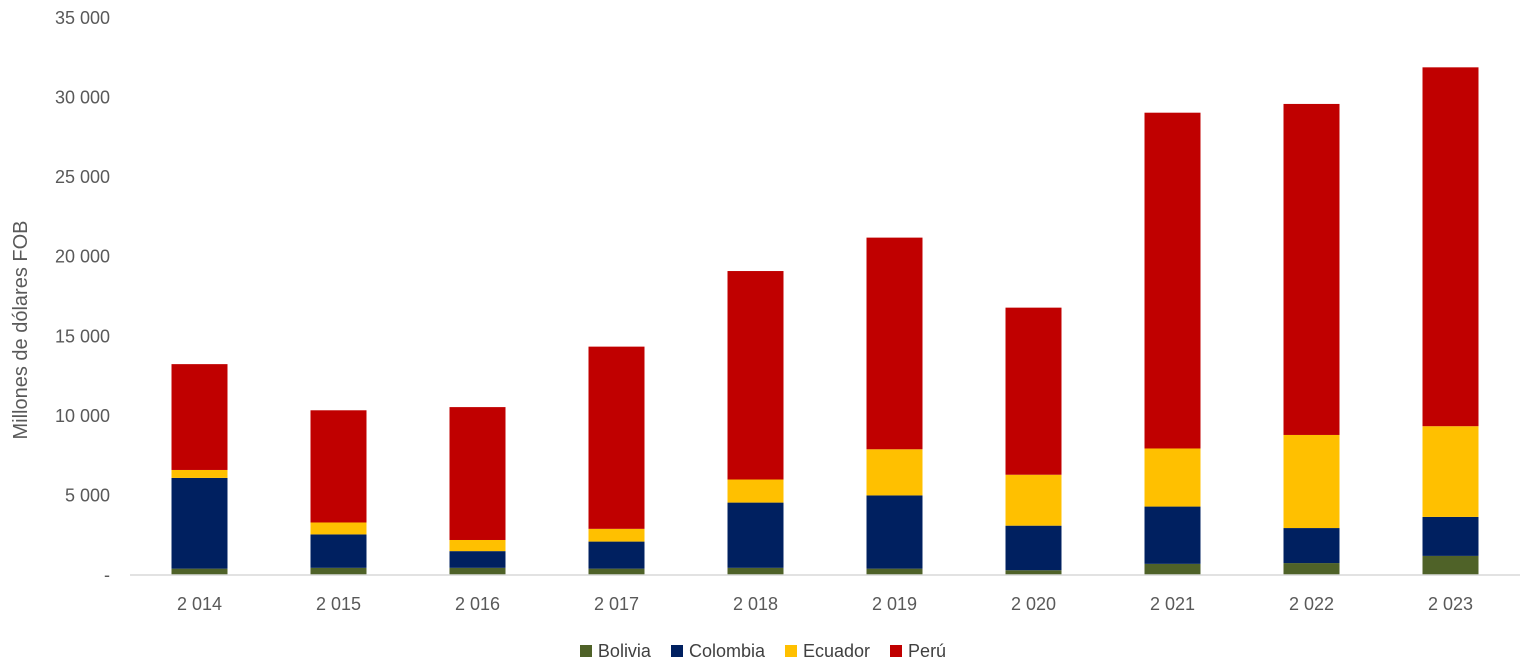 This screenshot has width=1526, height=662. What do you see at coordinates (836, 651) in the screenshot?
I see `legend-label: Ecuador` at bounding box center [836, 651].